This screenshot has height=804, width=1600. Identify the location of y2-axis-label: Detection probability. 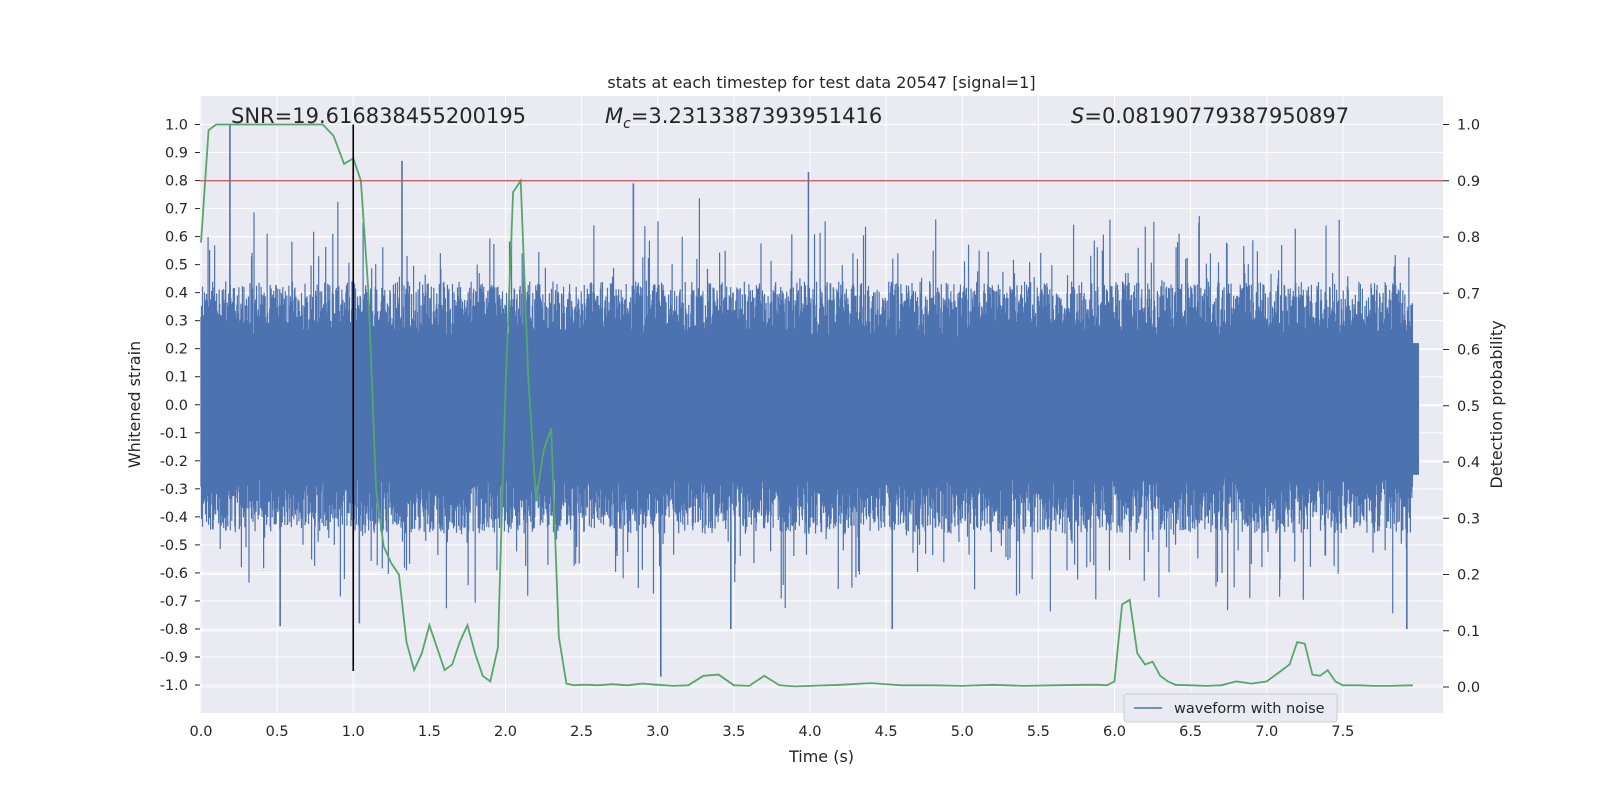
(1496, 404).